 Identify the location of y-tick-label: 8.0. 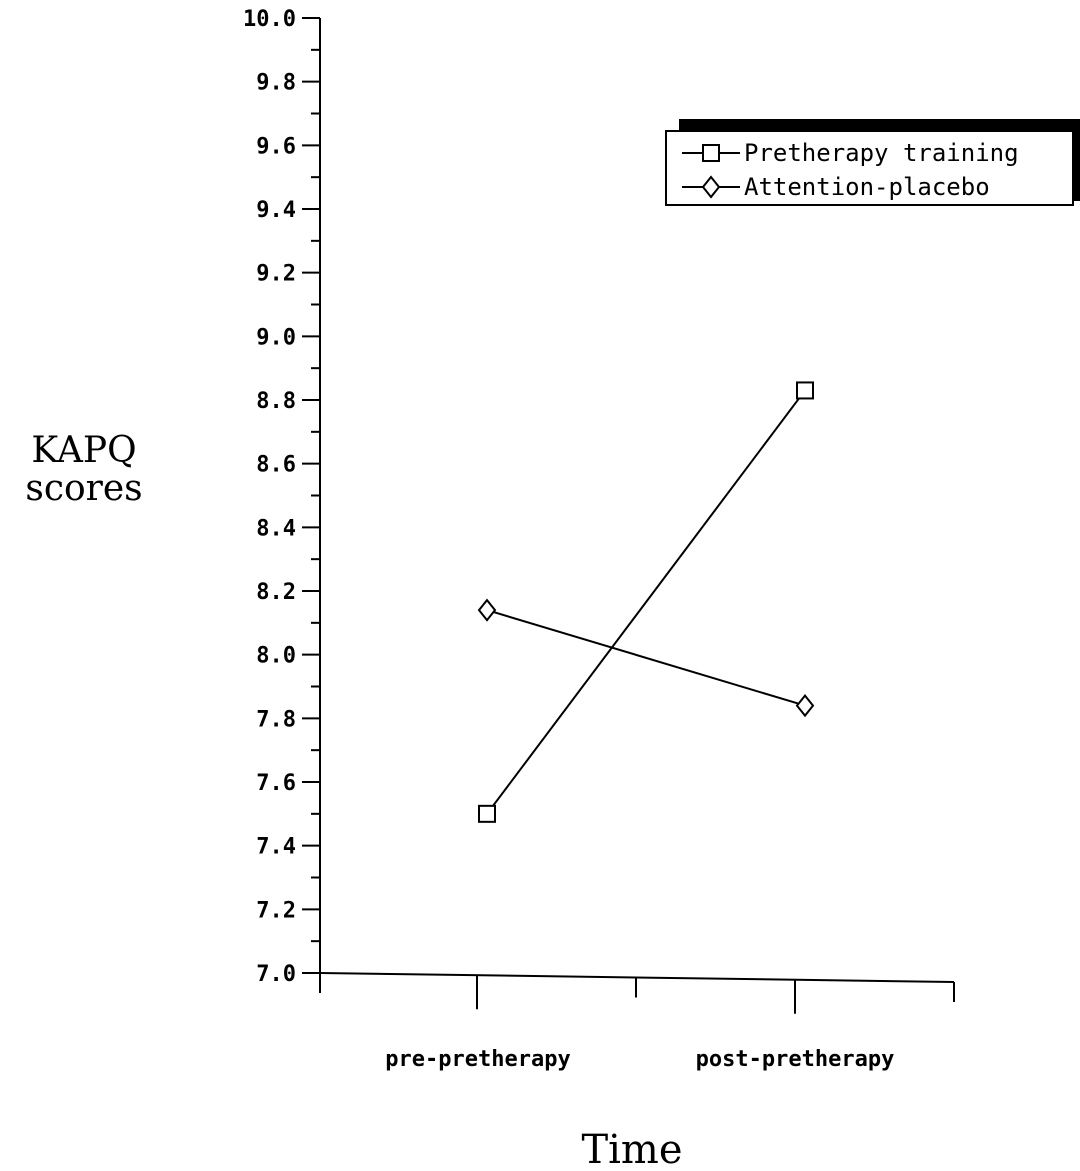
(276, 656).